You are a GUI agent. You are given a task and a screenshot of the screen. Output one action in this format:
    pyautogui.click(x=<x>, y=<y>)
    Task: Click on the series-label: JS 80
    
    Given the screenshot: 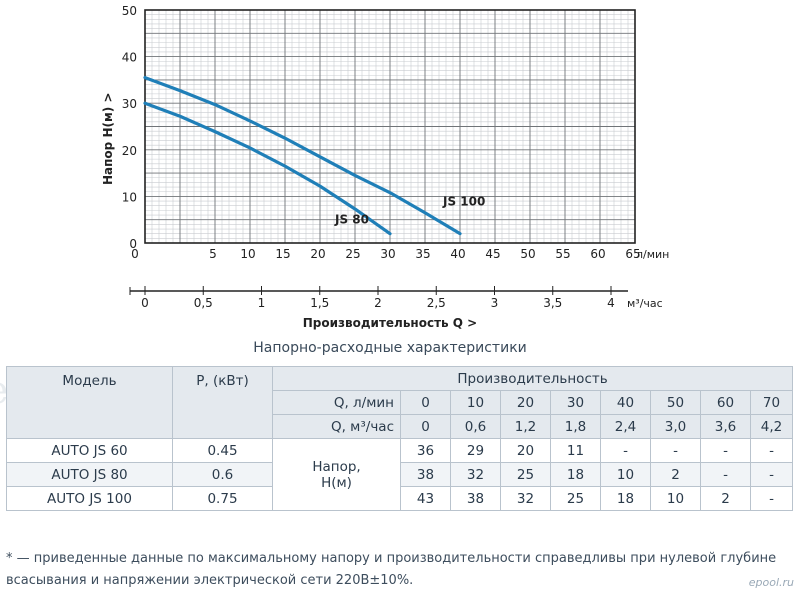 What is the action you would take?
    pyautogui.click(x=351, y=220)
    